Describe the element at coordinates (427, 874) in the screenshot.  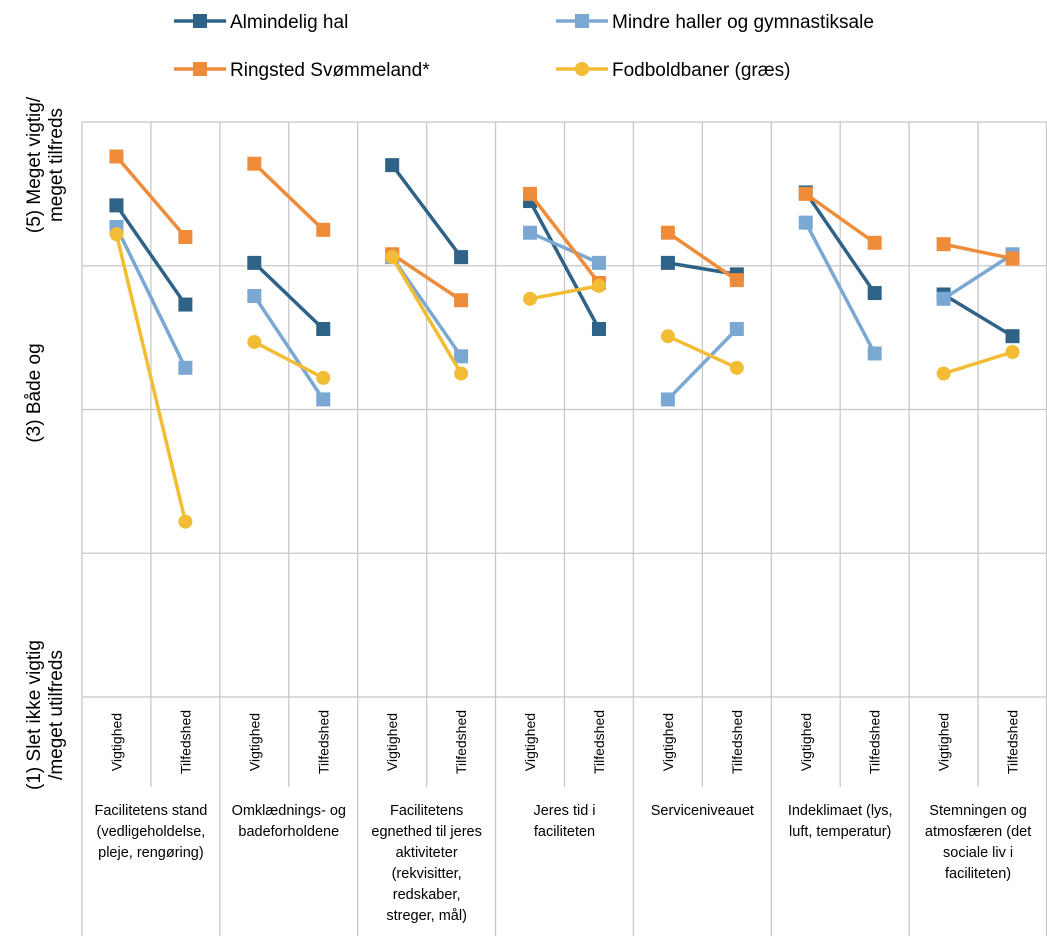
I see `group-label: (rekvisitter,` at that location.